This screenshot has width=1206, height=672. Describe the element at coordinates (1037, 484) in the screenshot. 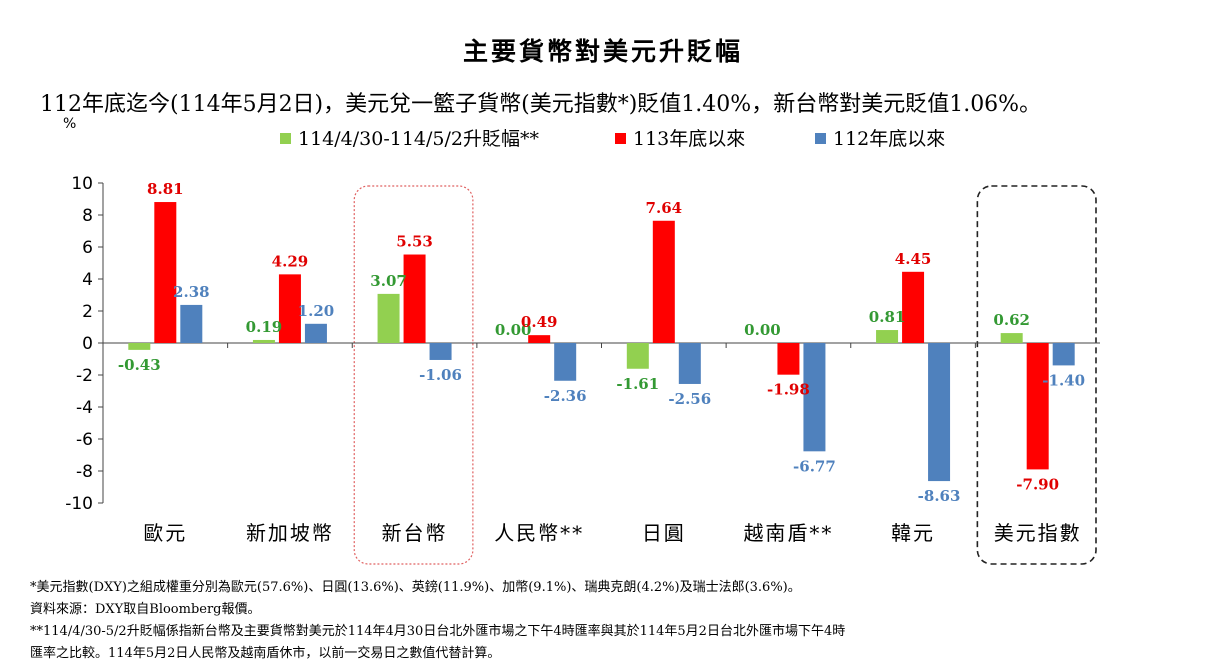

I see `data-label-2-7: -7.90` at that location.